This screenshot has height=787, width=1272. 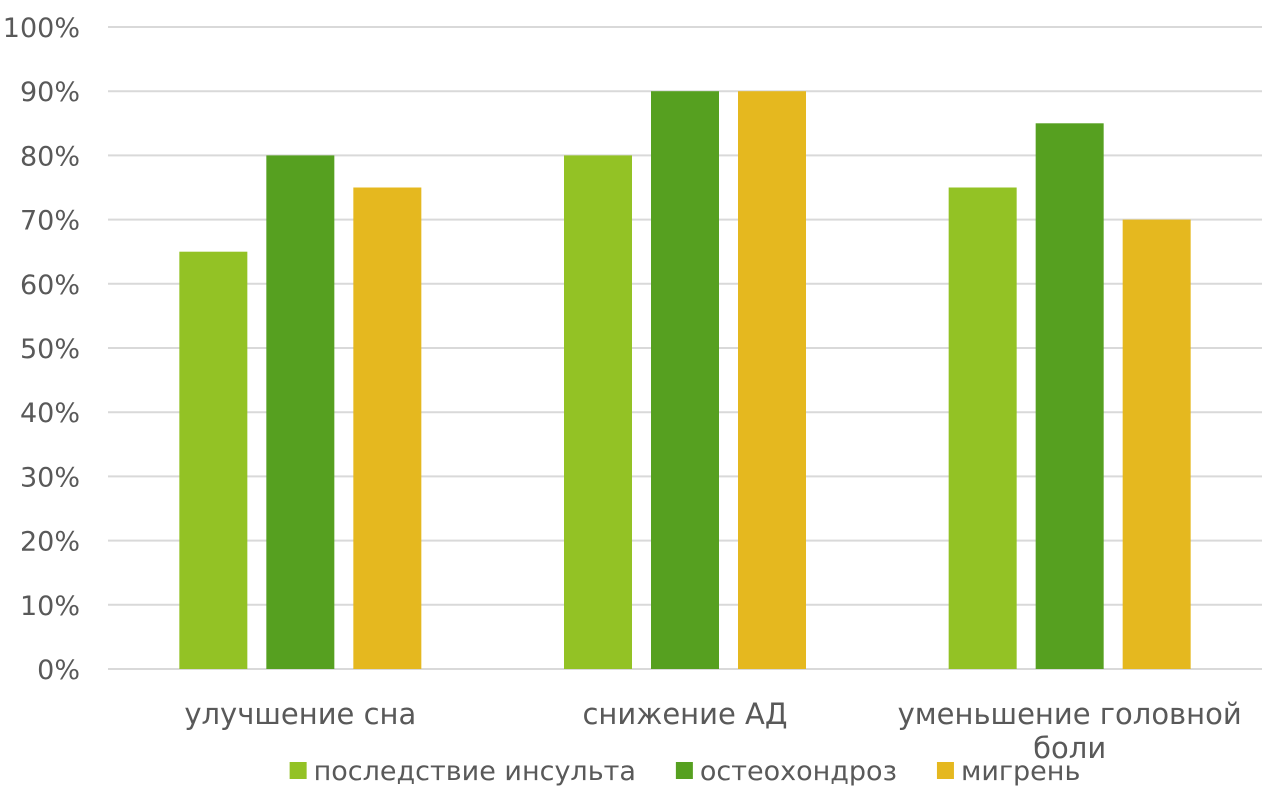 I want to click on legend-item: остеохондроз, so click(x=786, y=771).